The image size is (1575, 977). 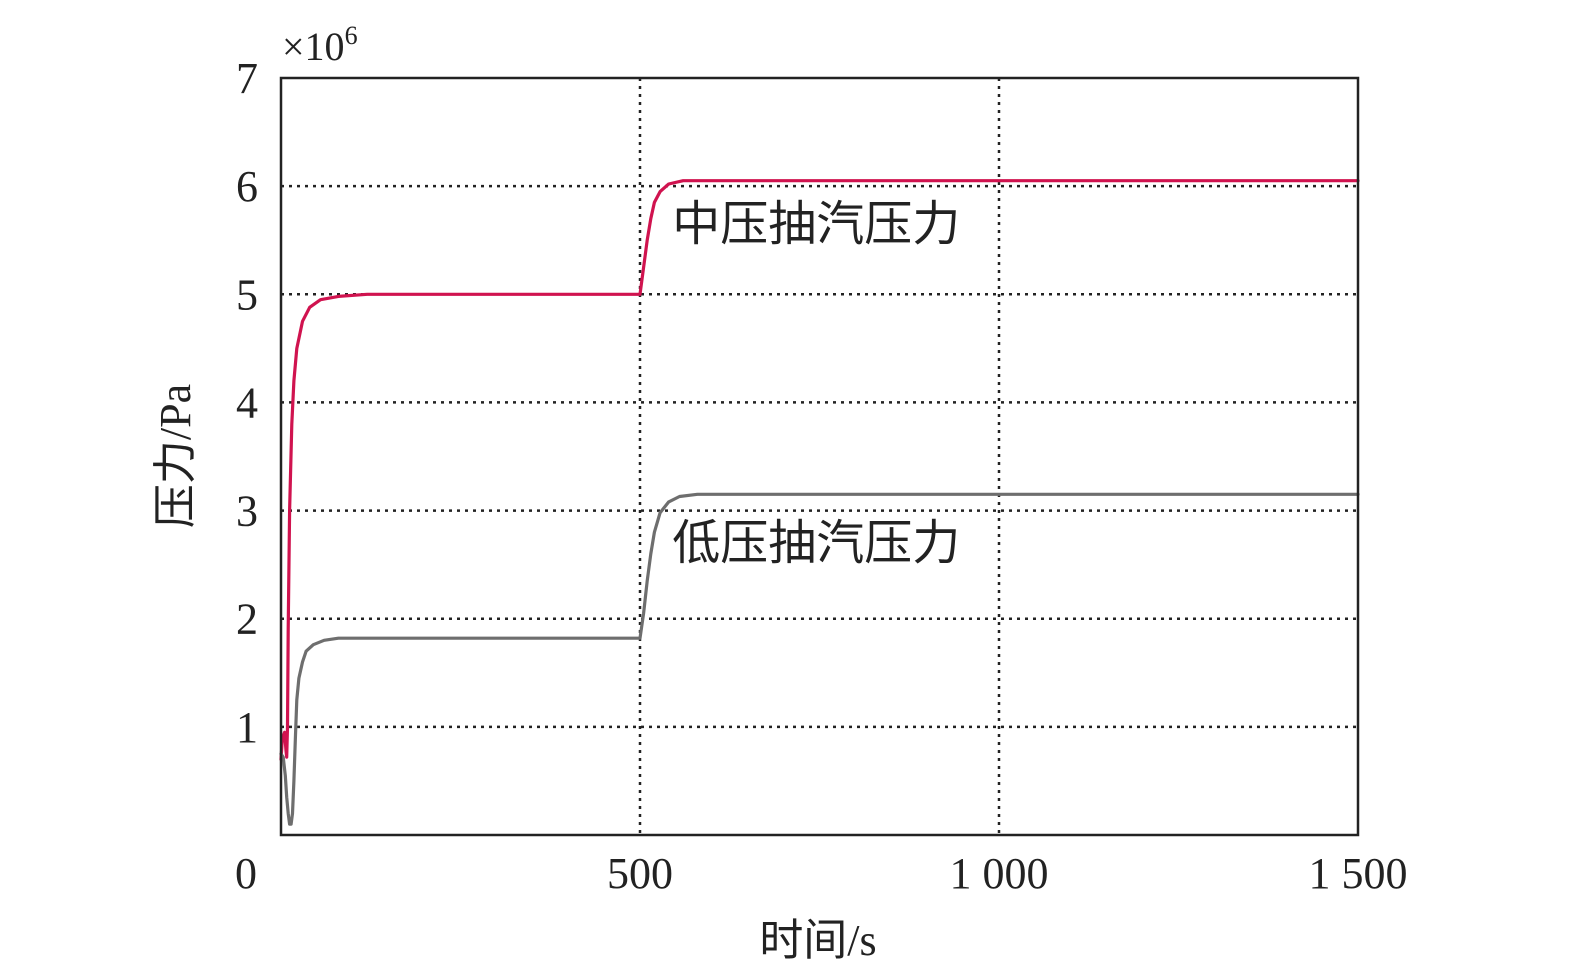 What do you see at coordinates (175, 456) in the screenshot?
I see `y-axis-title: 压力/Pa` at bounding box center [175, 456].